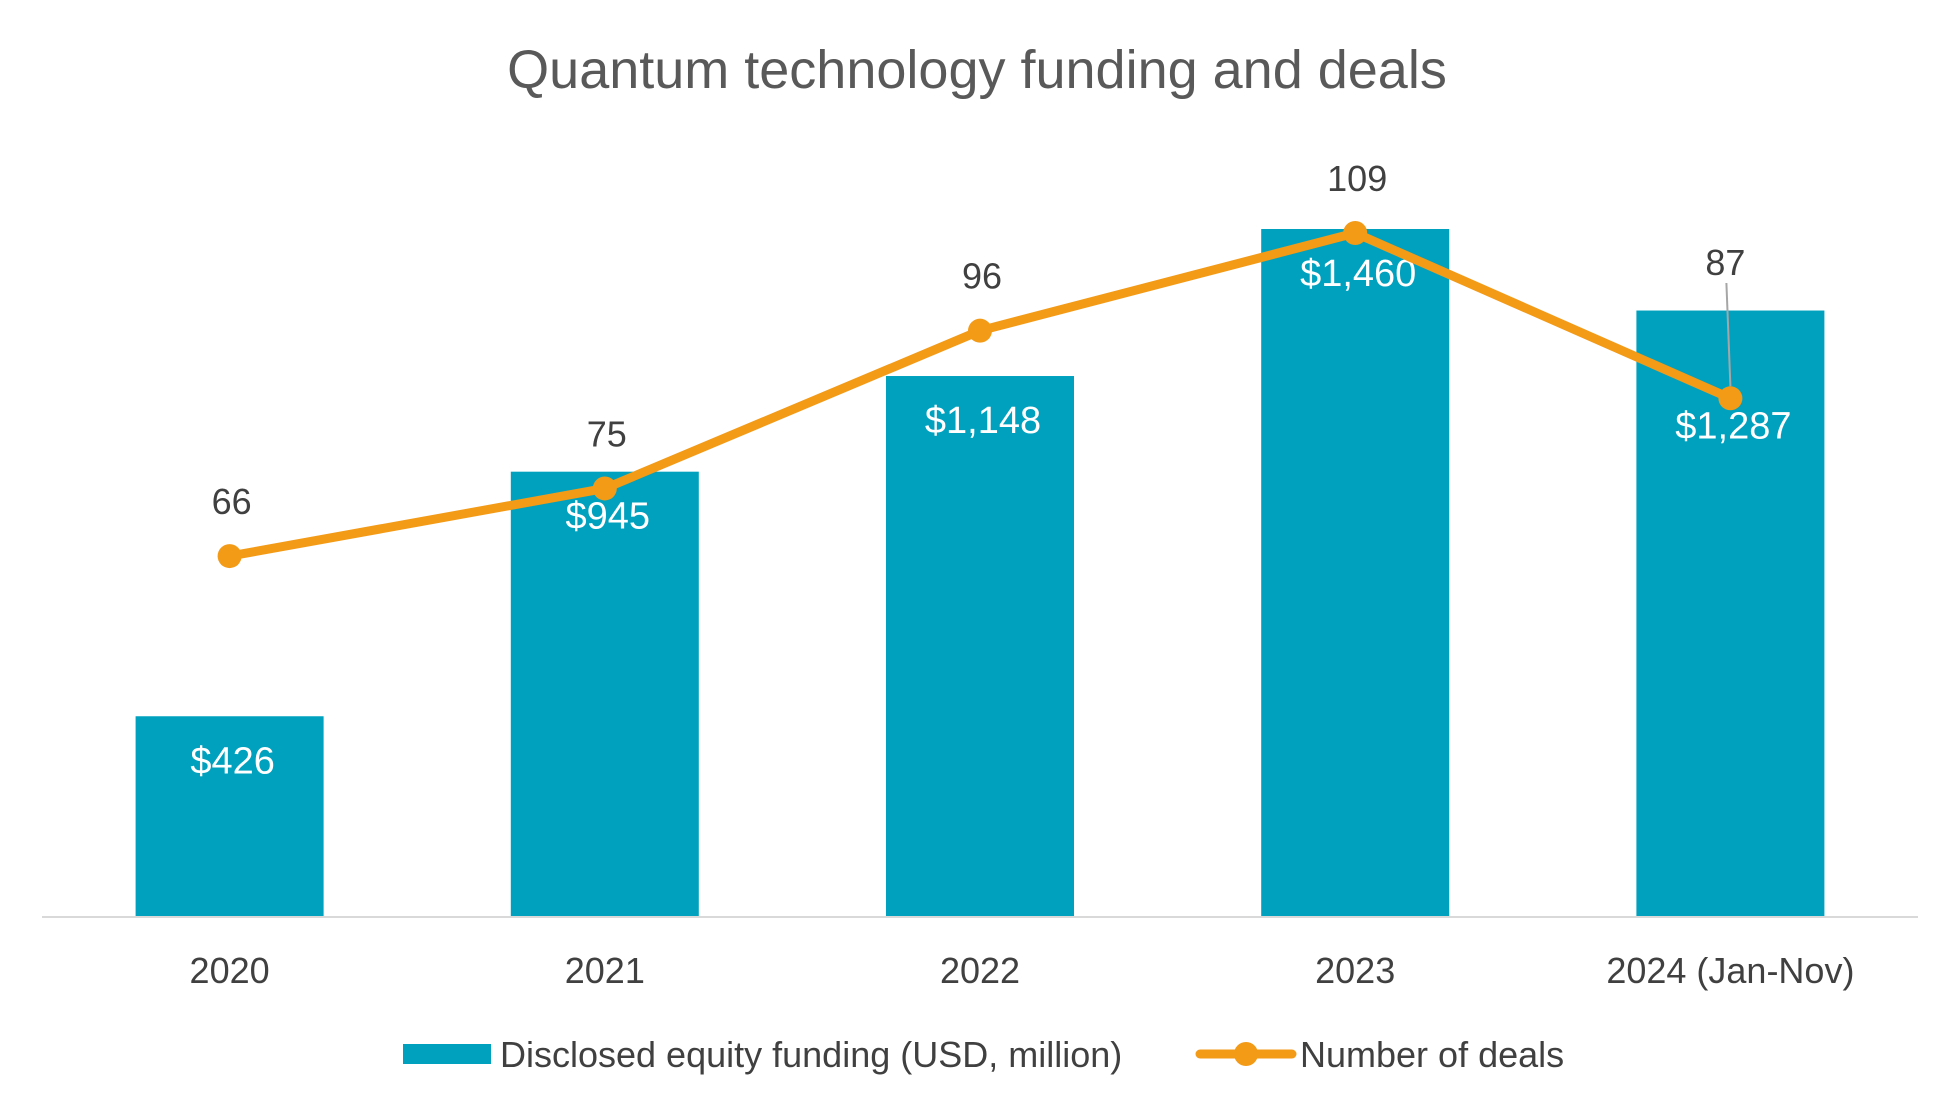 This screenshot has height=1120, width=1943. Describe the element at coordinates (232, 501) in the screenshot. I see `point-label-deals-0: 66` at that location.